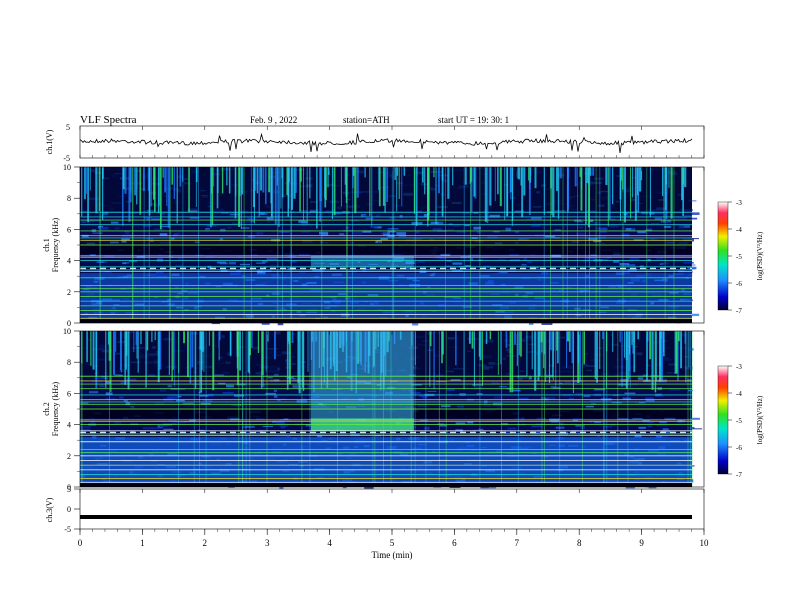 This screenshot has width=792, height=612. What do you see at coordinates (362, 261) in the screenshot?
I see `spec-burst-region` at bounding box center [362, 261].